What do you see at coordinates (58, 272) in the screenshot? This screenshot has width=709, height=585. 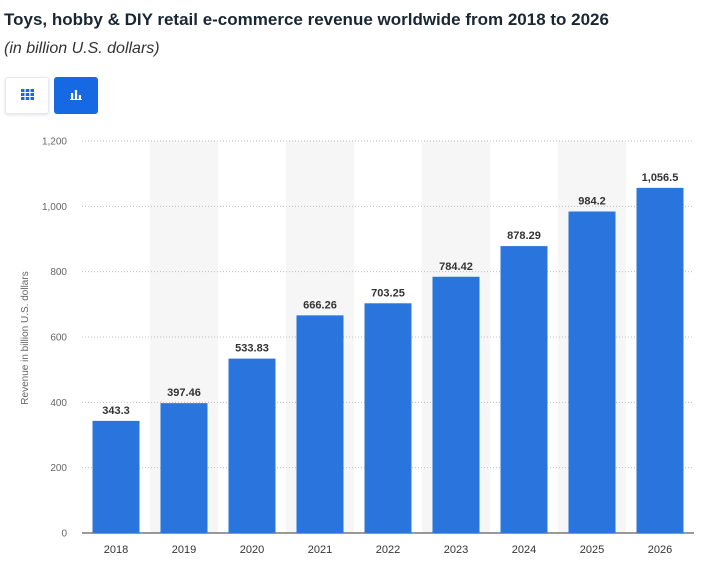 I see `y-tick-label: 800` at bounding box center [58, 272].